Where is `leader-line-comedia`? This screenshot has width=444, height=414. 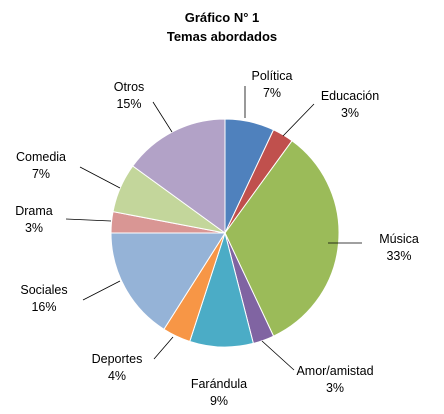 leader-line-comedia is located at coordinates (100, 177).